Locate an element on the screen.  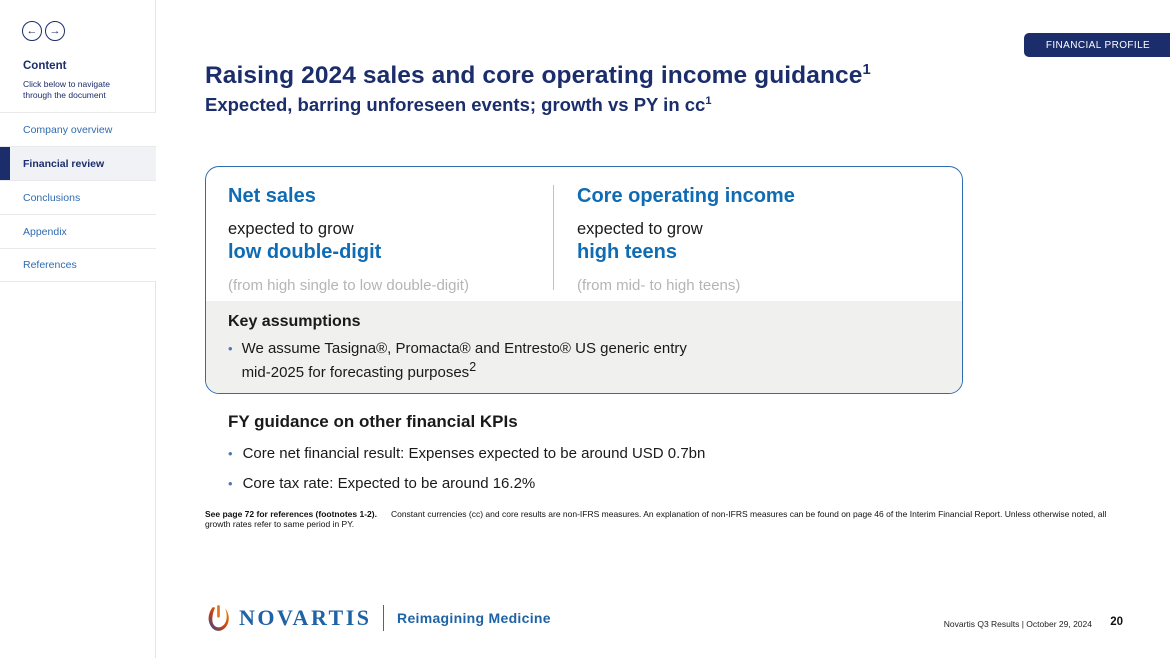
active-indicator-bar is located at coordinates (5, 163).